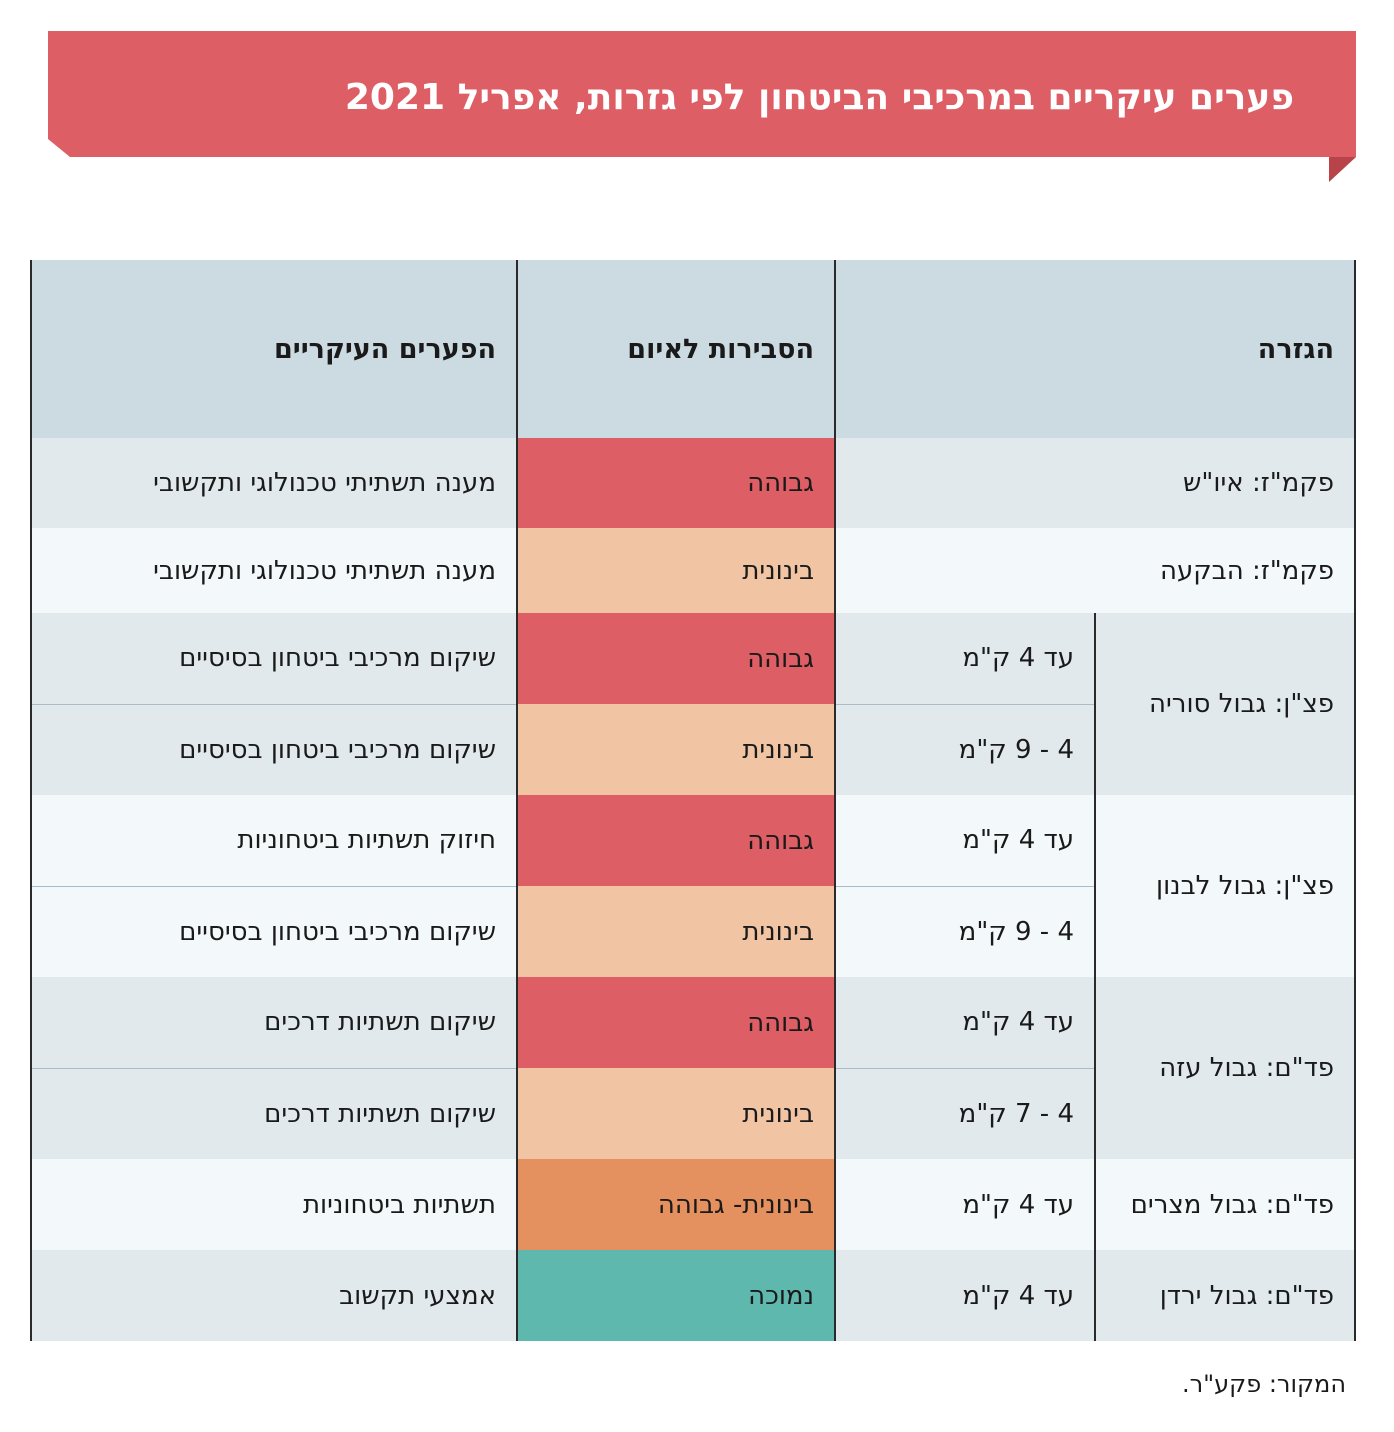  I want to click on gap-cell: אמצעי תקשוב, so click(274, 1295).